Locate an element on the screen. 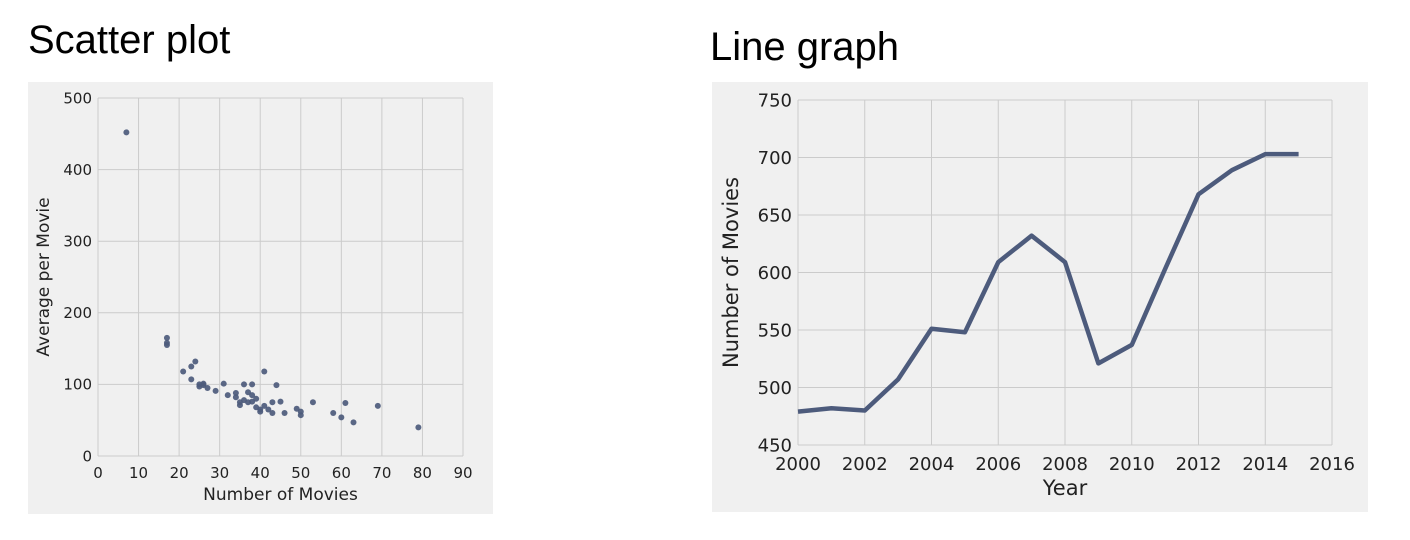  x-tick-label: 30 is located at coordinates (219, 473).